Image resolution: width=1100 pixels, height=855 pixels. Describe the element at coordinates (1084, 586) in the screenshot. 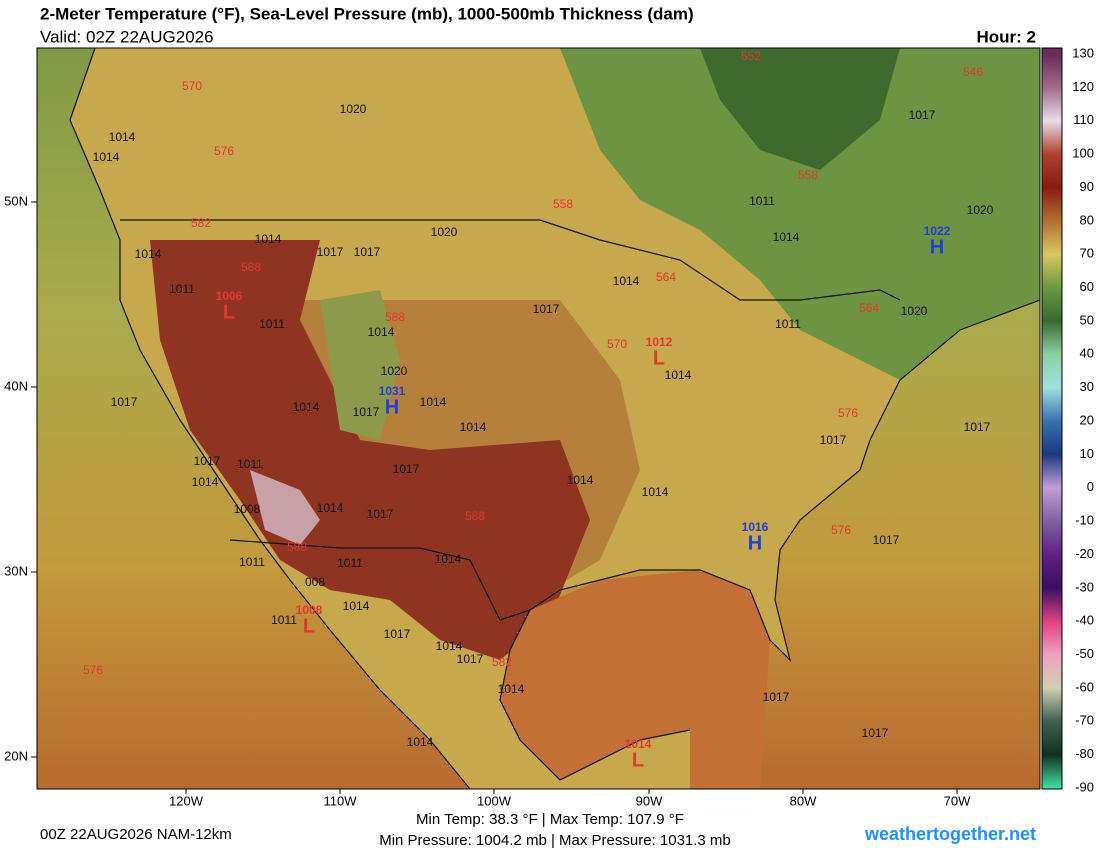

I see `colorbar-tick-label: -30` at that location.